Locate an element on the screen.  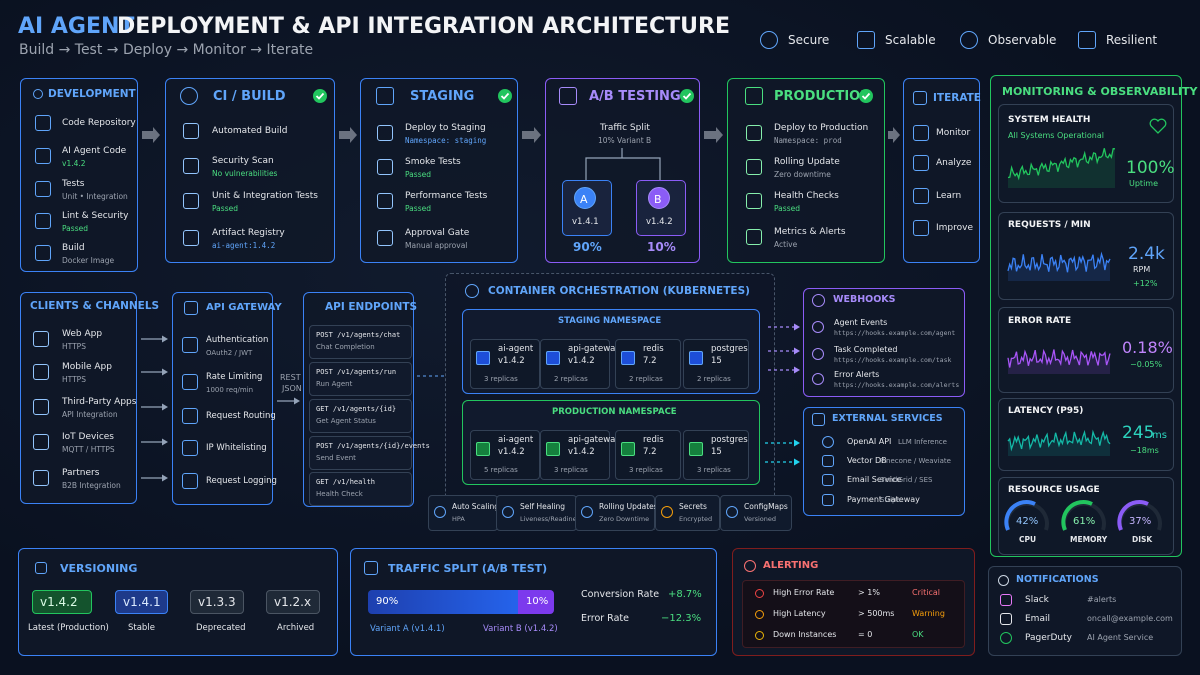
client-arrow-head is located at coordinates (165, 372).